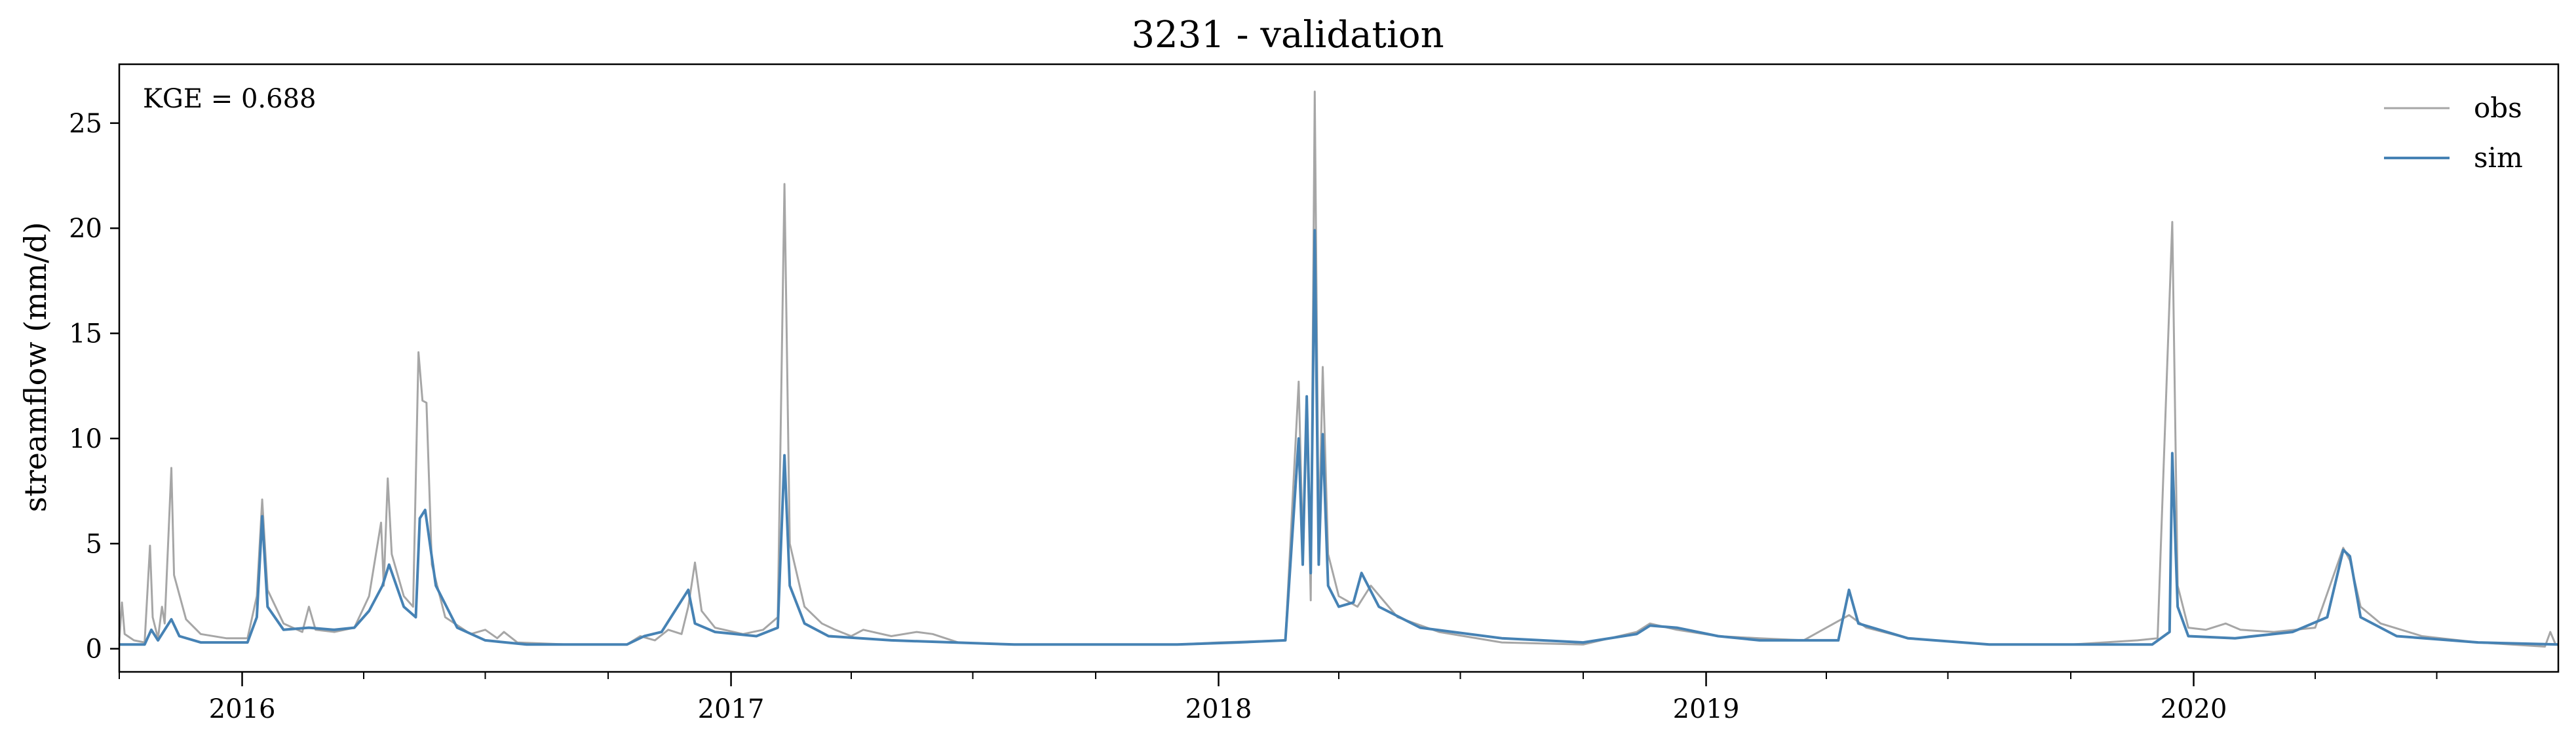 The image size is (2576, 742). Describe the element at coordinates (85, 229) in the screenshot. I see `y-tick-label: 20` at that location.